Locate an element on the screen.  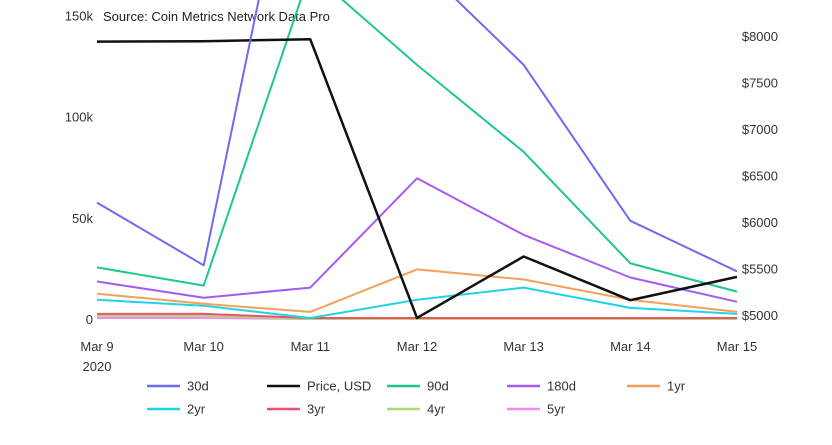
x-axis-tick-label: Mar 15 is located at coordinates (737, 346).